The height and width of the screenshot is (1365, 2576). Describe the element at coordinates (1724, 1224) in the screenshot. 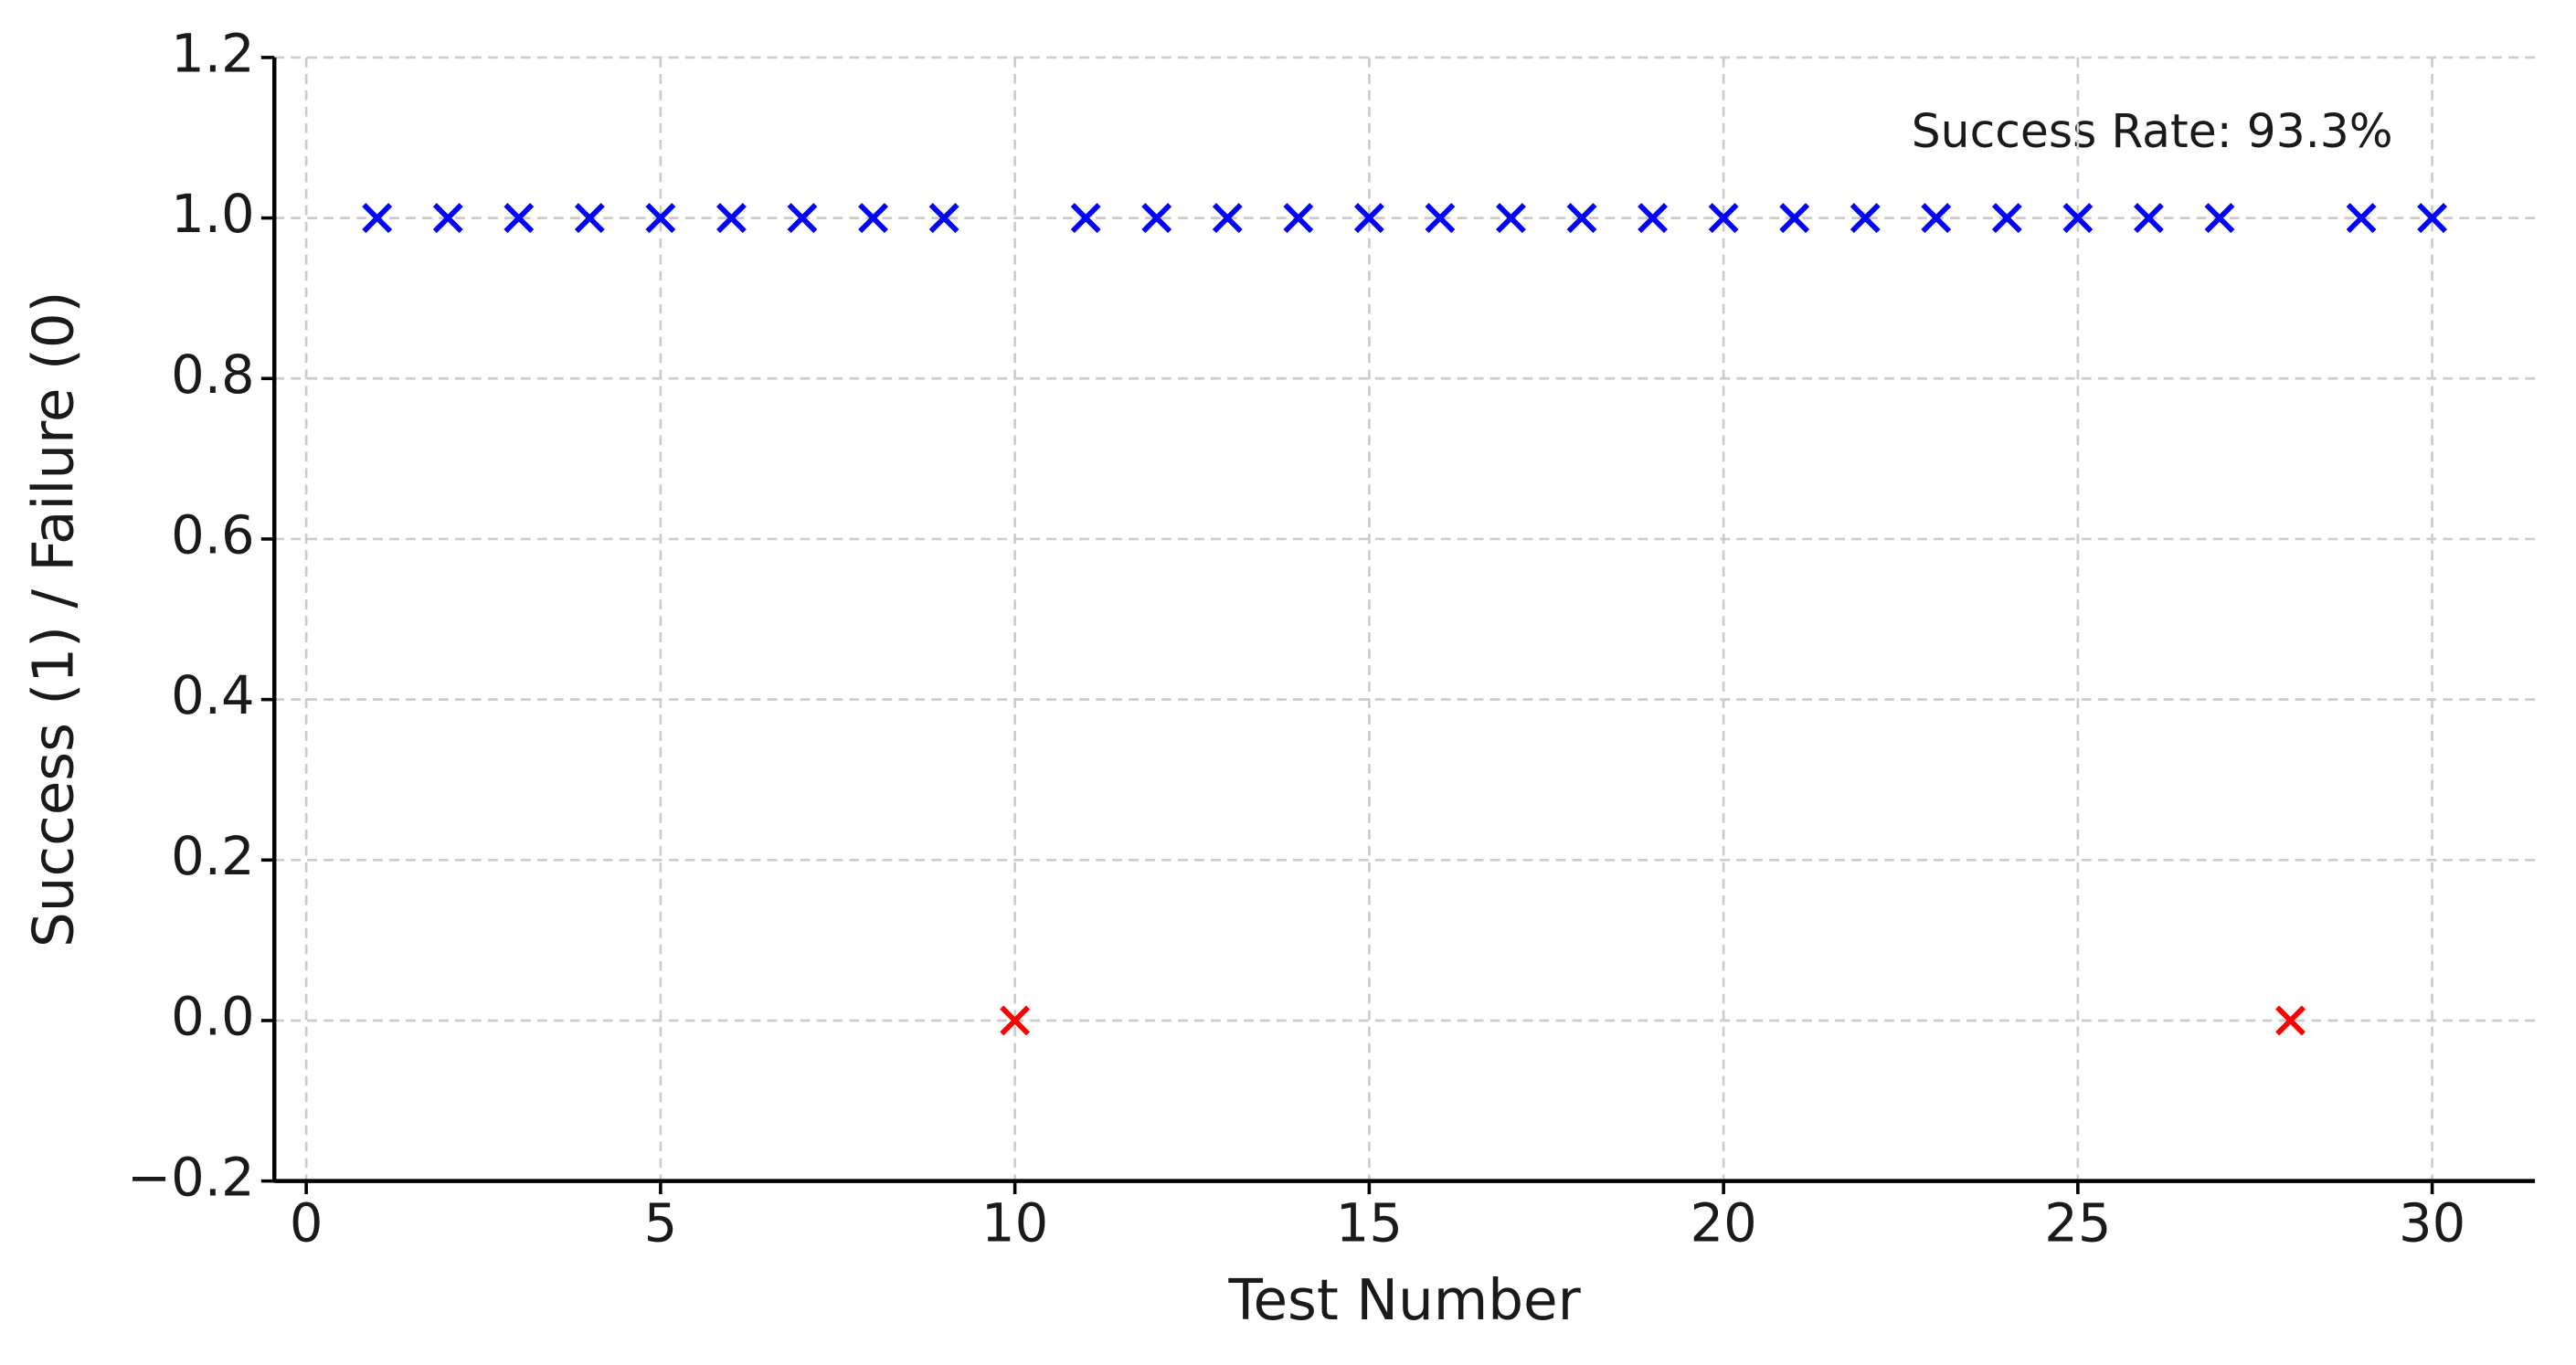

I see `x-tick-label: 20` at that location.